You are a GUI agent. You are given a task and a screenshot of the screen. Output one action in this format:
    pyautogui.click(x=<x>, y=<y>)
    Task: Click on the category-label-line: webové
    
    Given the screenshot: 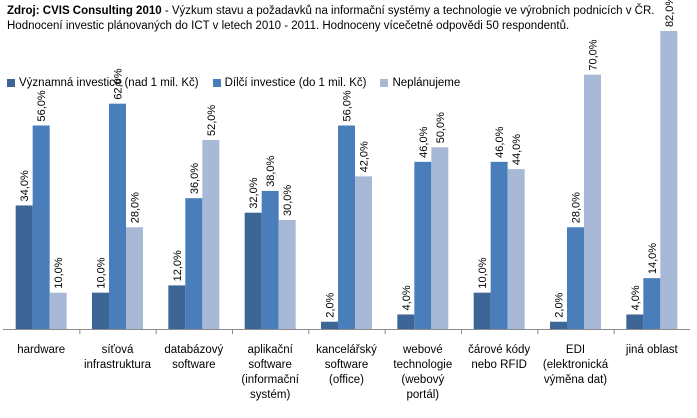 What is the action you would take?
    pyautogui.click(x=422, y=350)
    